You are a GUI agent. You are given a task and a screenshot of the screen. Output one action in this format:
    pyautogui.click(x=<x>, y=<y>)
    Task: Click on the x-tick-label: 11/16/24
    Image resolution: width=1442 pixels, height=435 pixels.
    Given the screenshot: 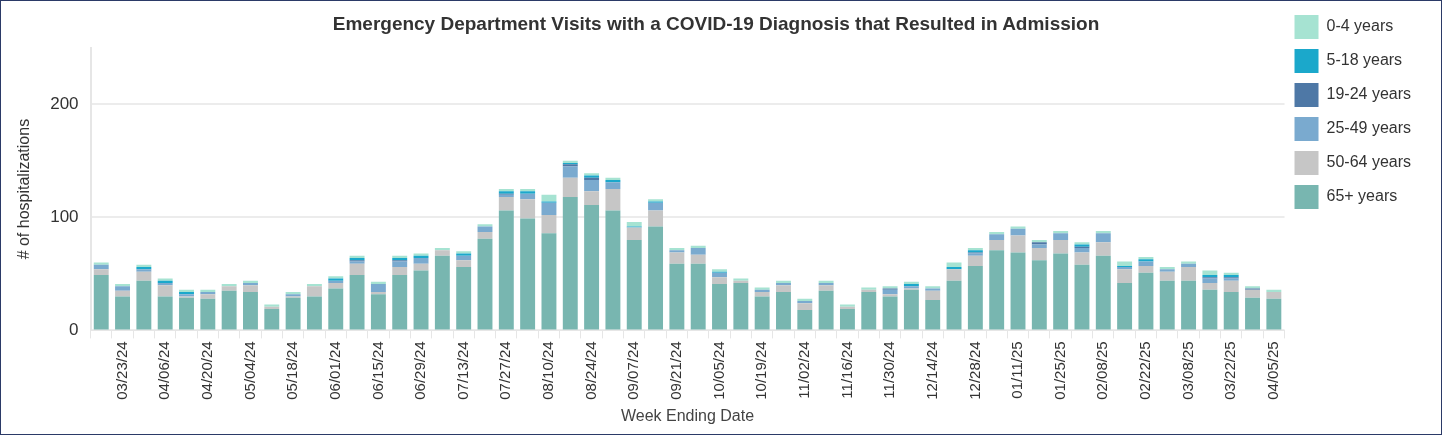 What is the action you would take?
    pyautogui.click(x=846, y=370)
    